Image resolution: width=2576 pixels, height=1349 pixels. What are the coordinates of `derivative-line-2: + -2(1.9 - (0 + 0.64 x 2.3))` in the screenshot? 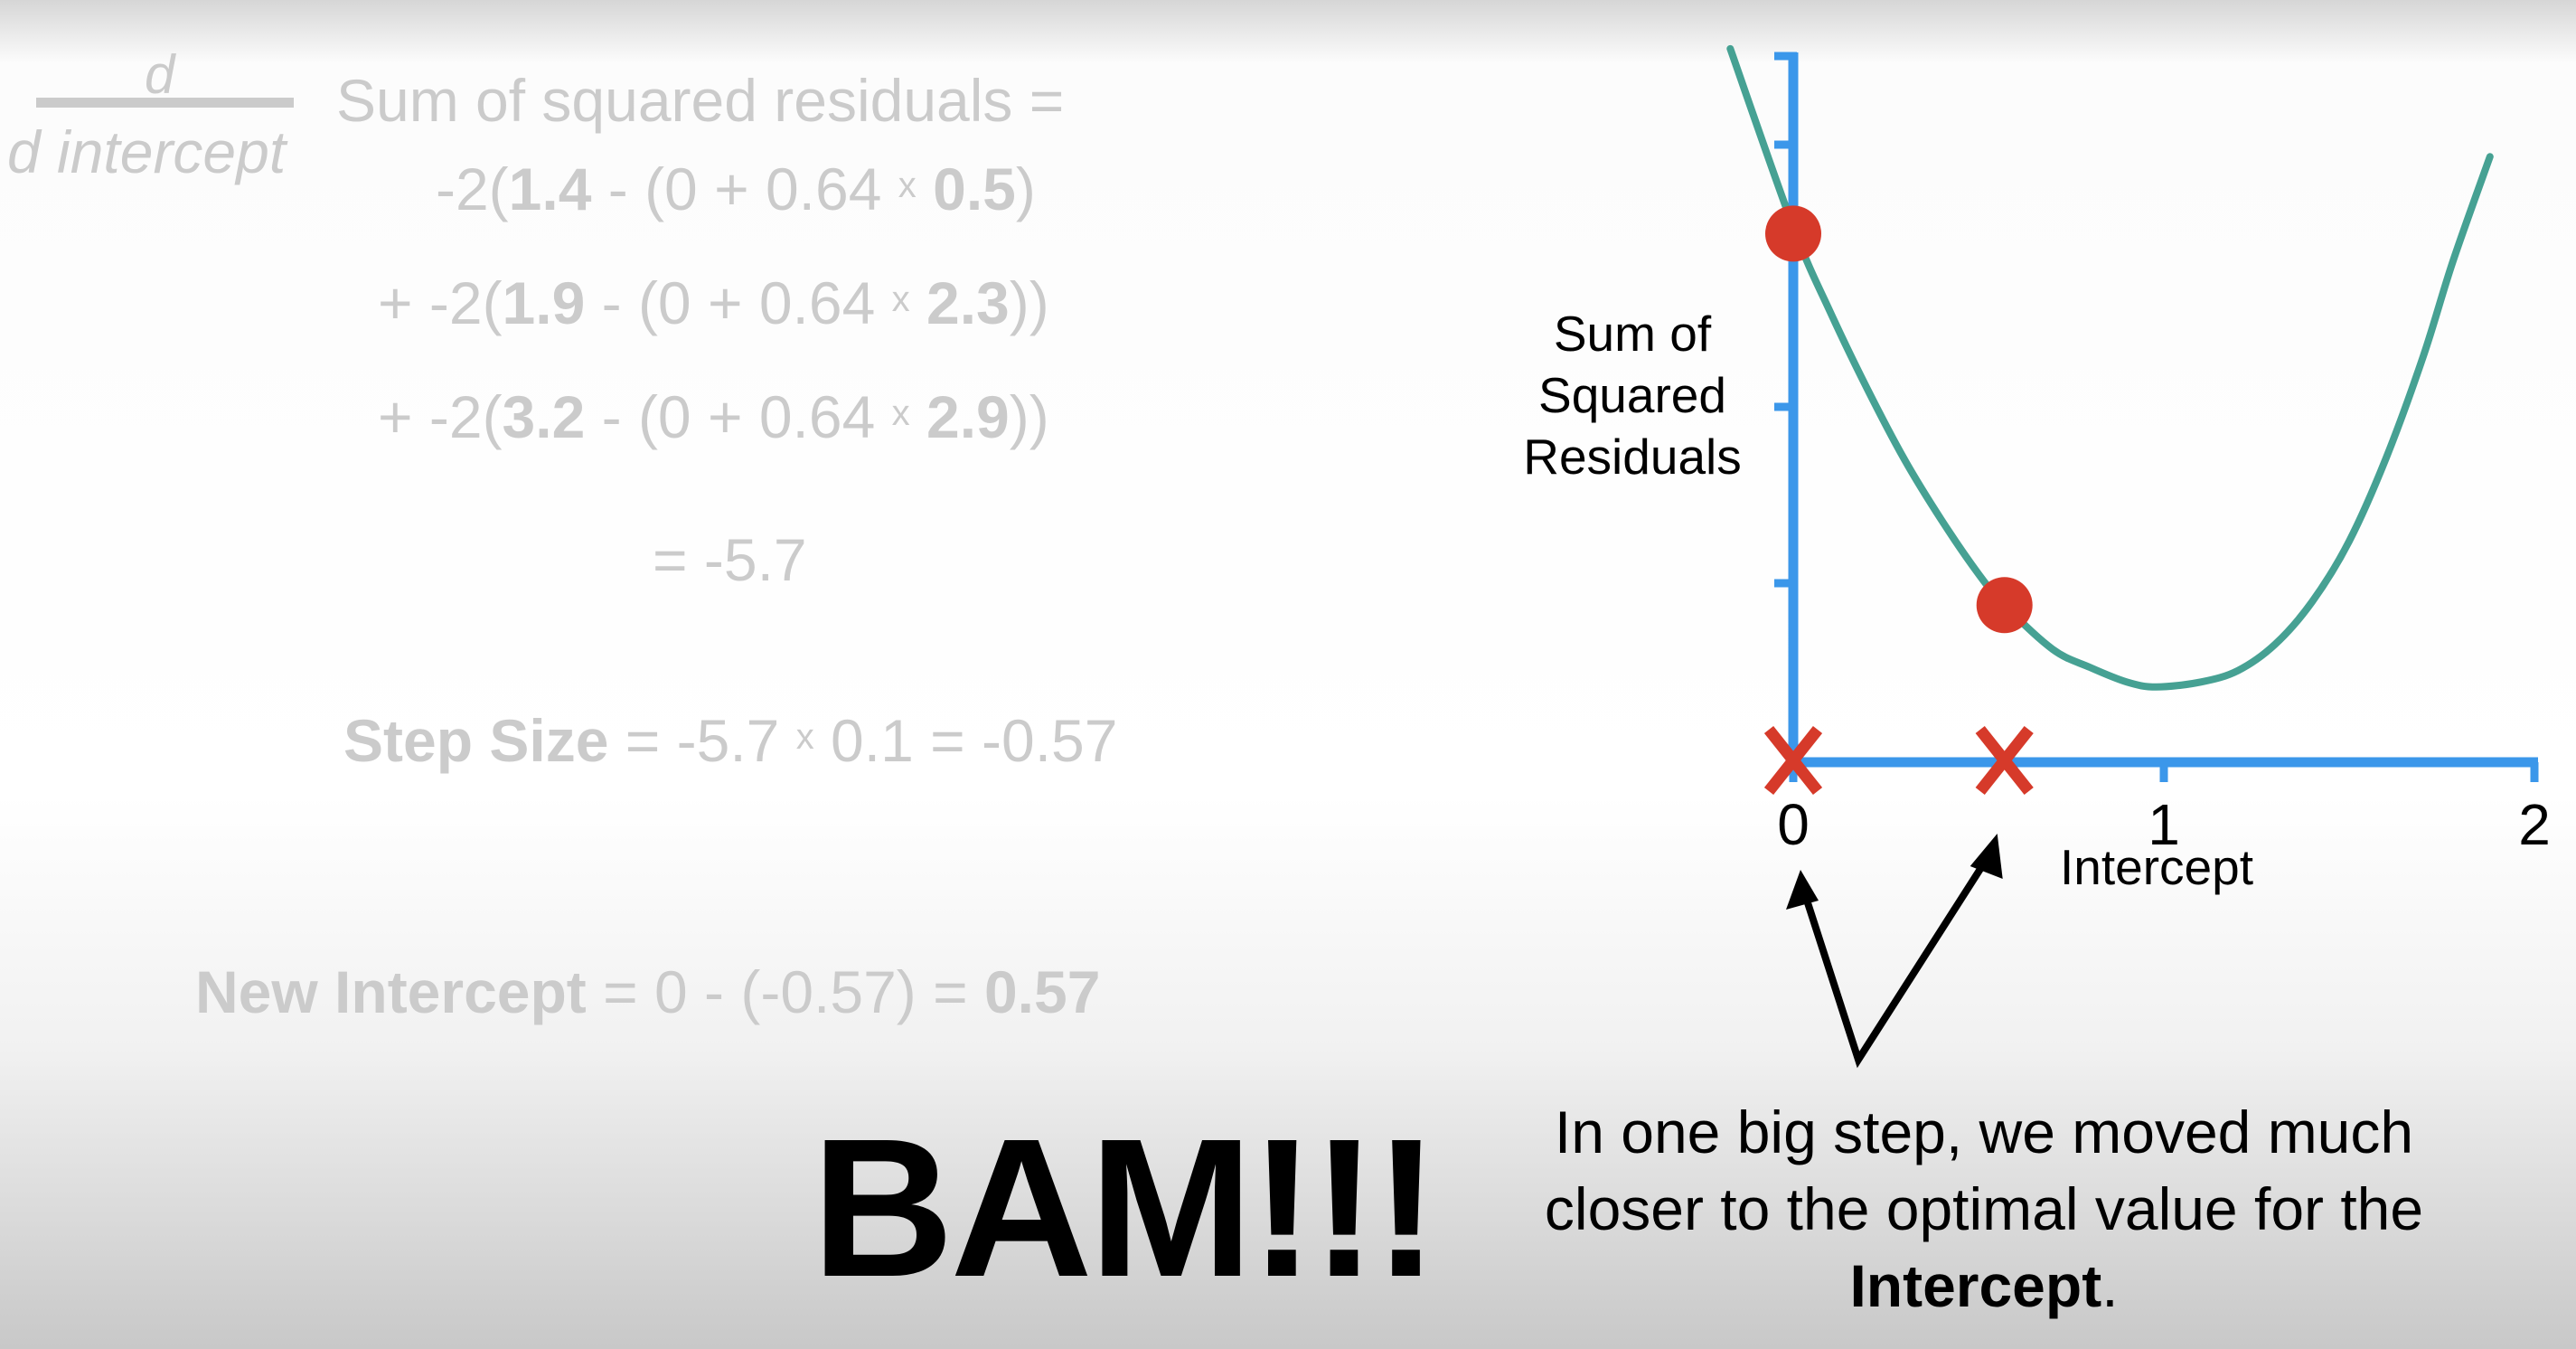 It's located at (713, 303).